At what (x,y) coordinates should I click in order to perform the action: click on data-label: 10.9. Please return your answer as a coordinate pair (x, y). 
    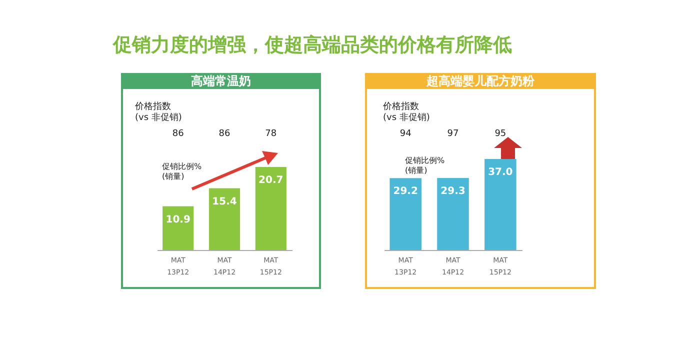
    Looking at the image, I should click on (178, 220).